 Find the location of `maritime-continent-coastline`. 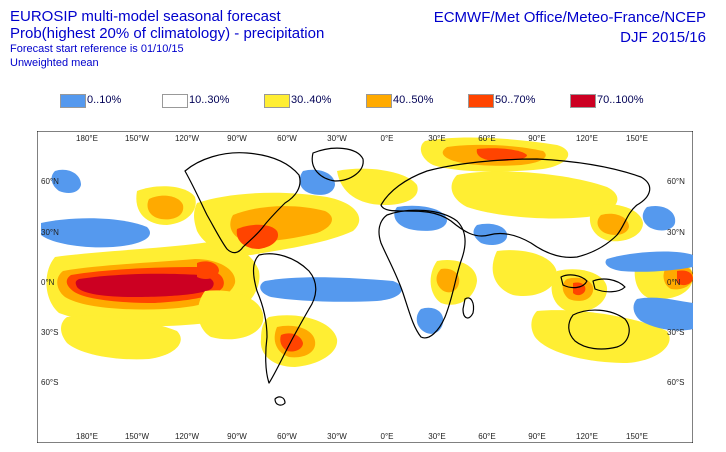

maritime-continent-coastline is located at coordinates (593, 283).